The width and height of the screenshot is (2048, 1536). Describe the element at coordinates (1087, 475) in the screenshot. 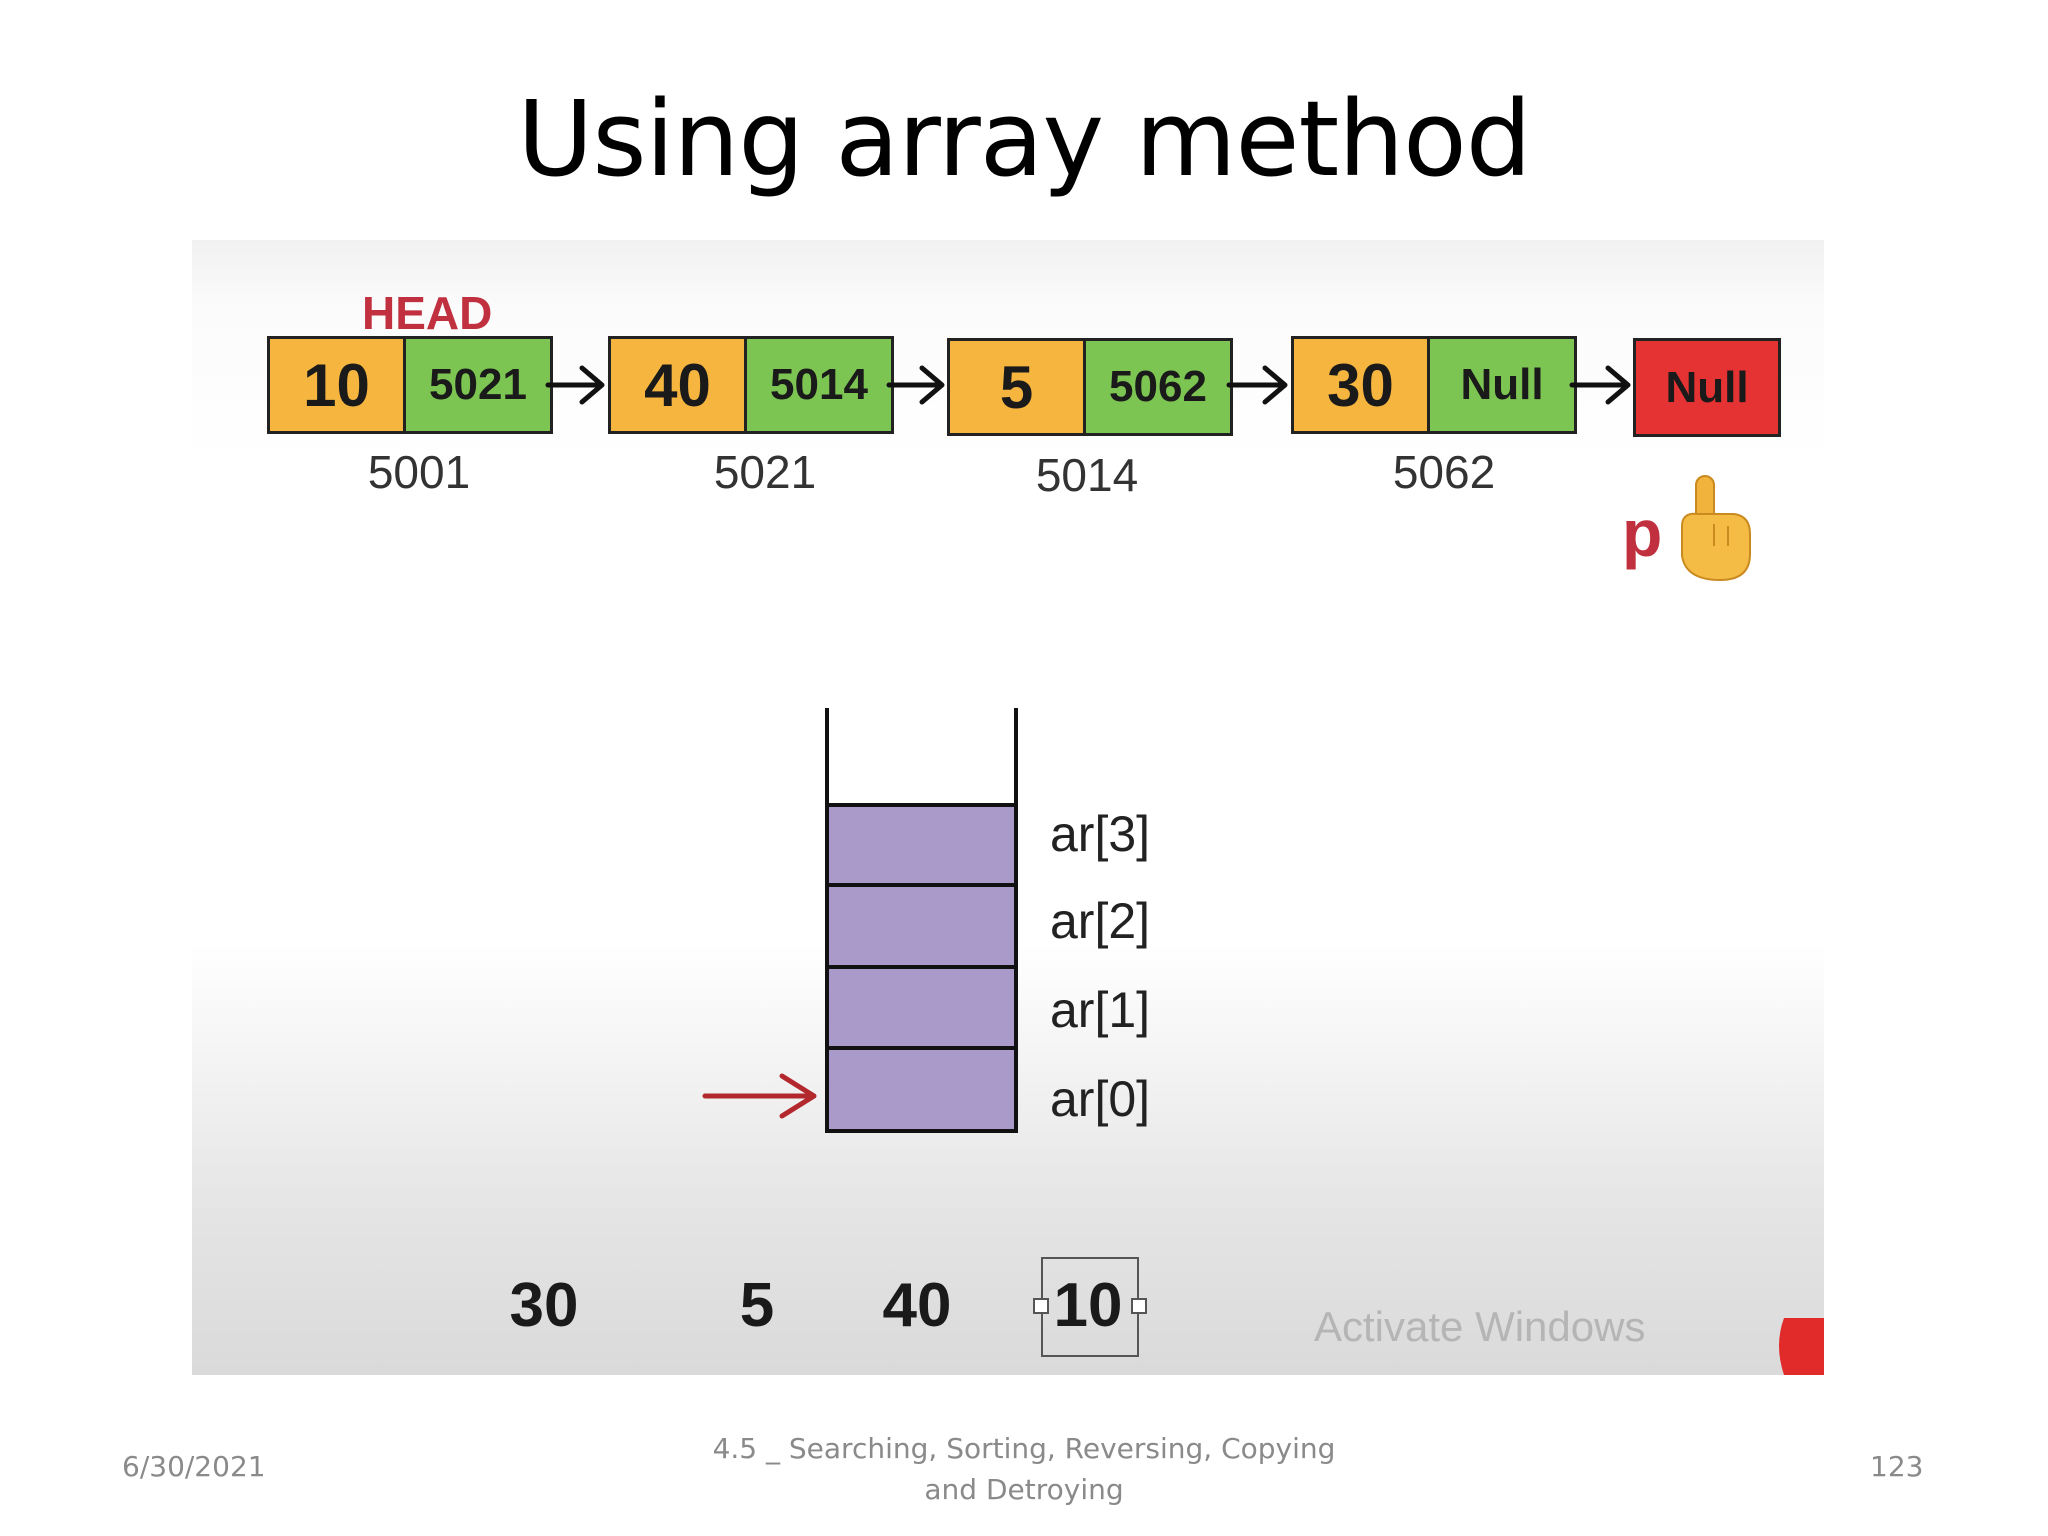

I see `node-address: 5014` at that location.